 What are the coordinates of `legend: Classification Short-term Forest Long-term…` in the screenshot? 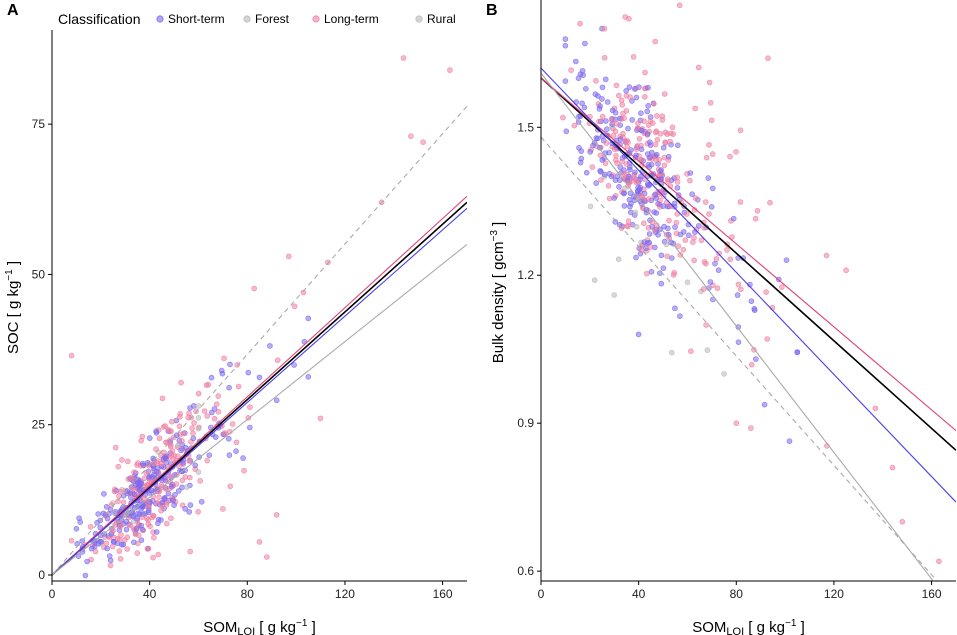 It's located at (257, 19).